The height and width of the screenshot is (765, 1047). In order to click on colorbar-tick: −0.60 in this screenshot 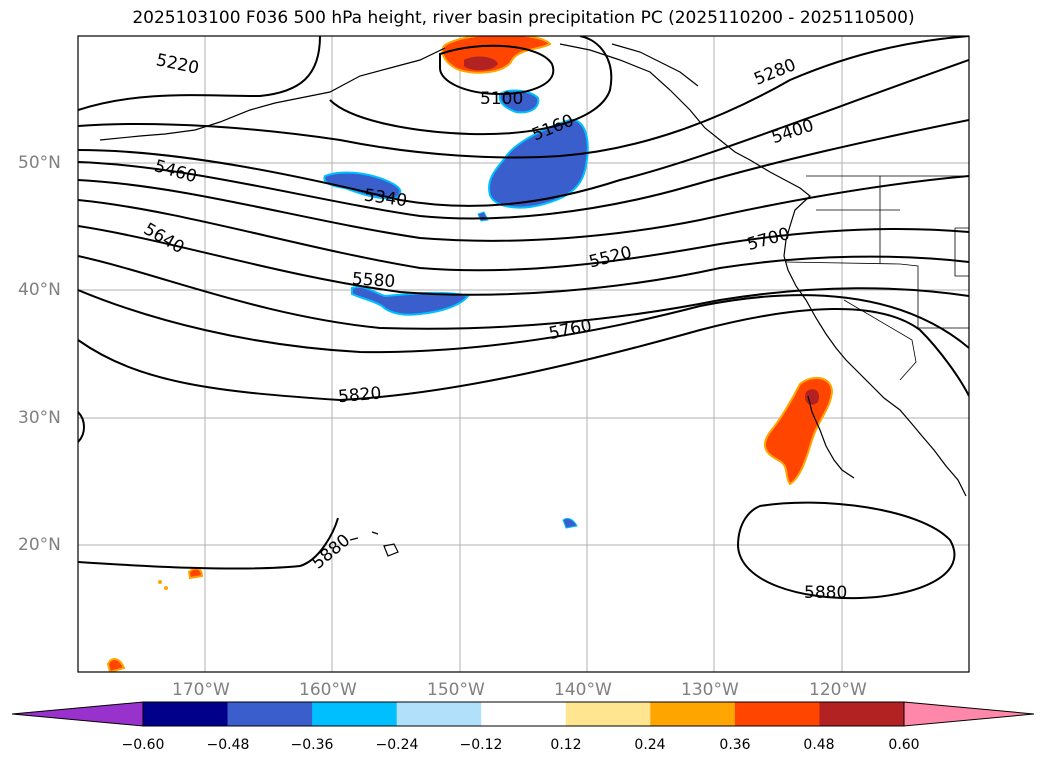, I will do `click(143, 745)`.